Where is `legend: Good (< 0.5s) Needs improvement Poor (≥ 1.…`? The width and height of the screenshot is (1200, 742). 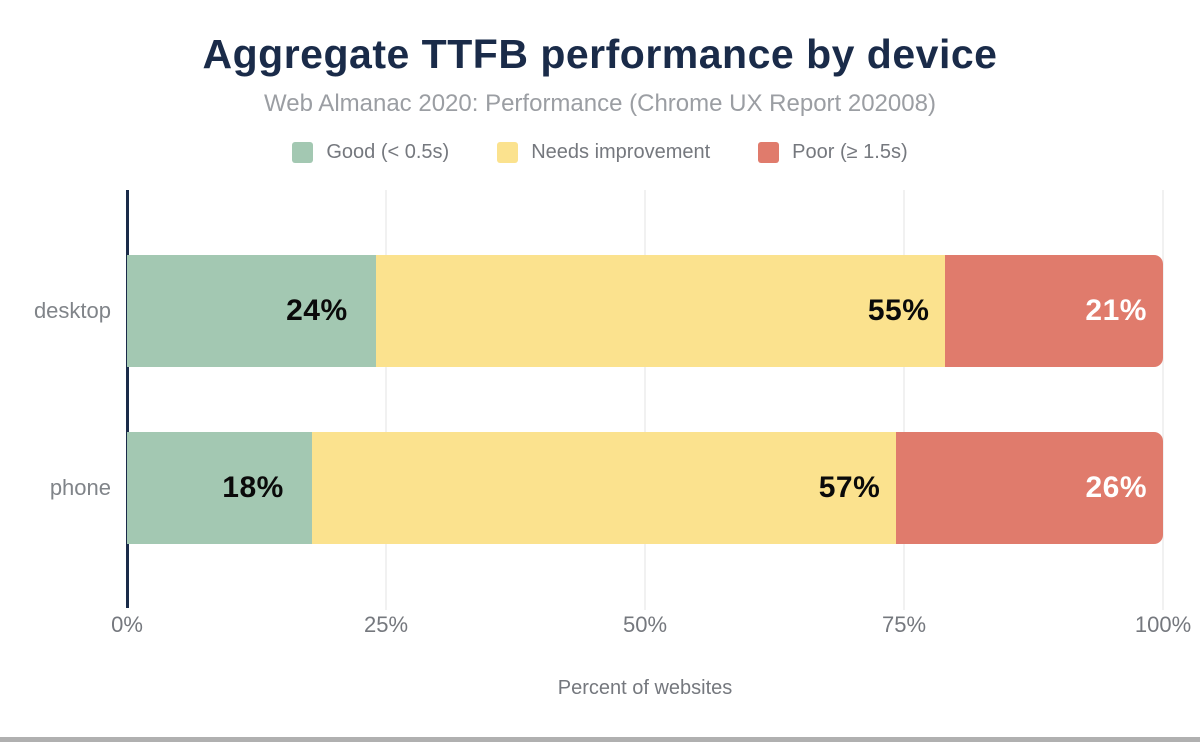 legend: Good (< 0.5s) Needs improvement Poor (≥ 1.… is located at coordinates (600, 152).